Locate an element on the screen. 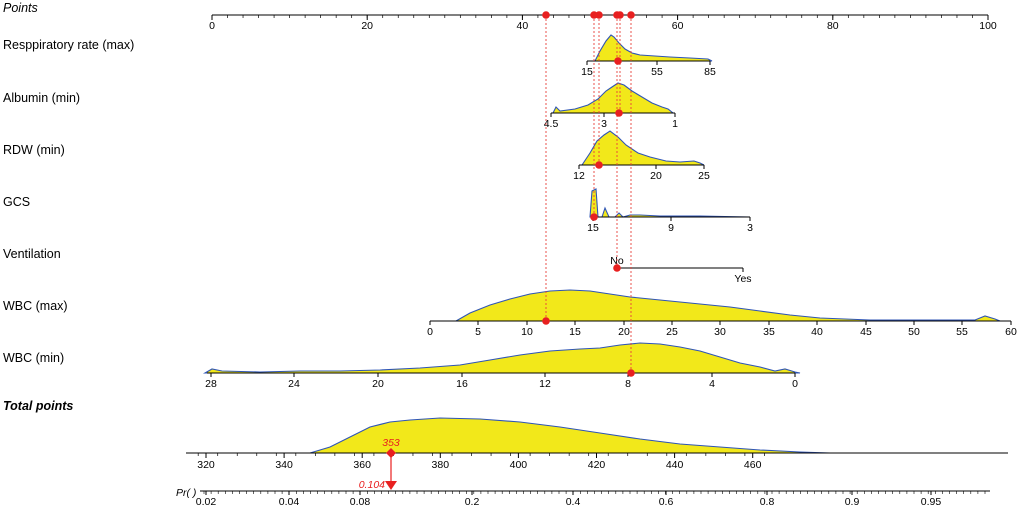 This screenshot has height=508, width=1020. wbc-min-axis-tick-label: 4 is located at coordinates (712, 384).